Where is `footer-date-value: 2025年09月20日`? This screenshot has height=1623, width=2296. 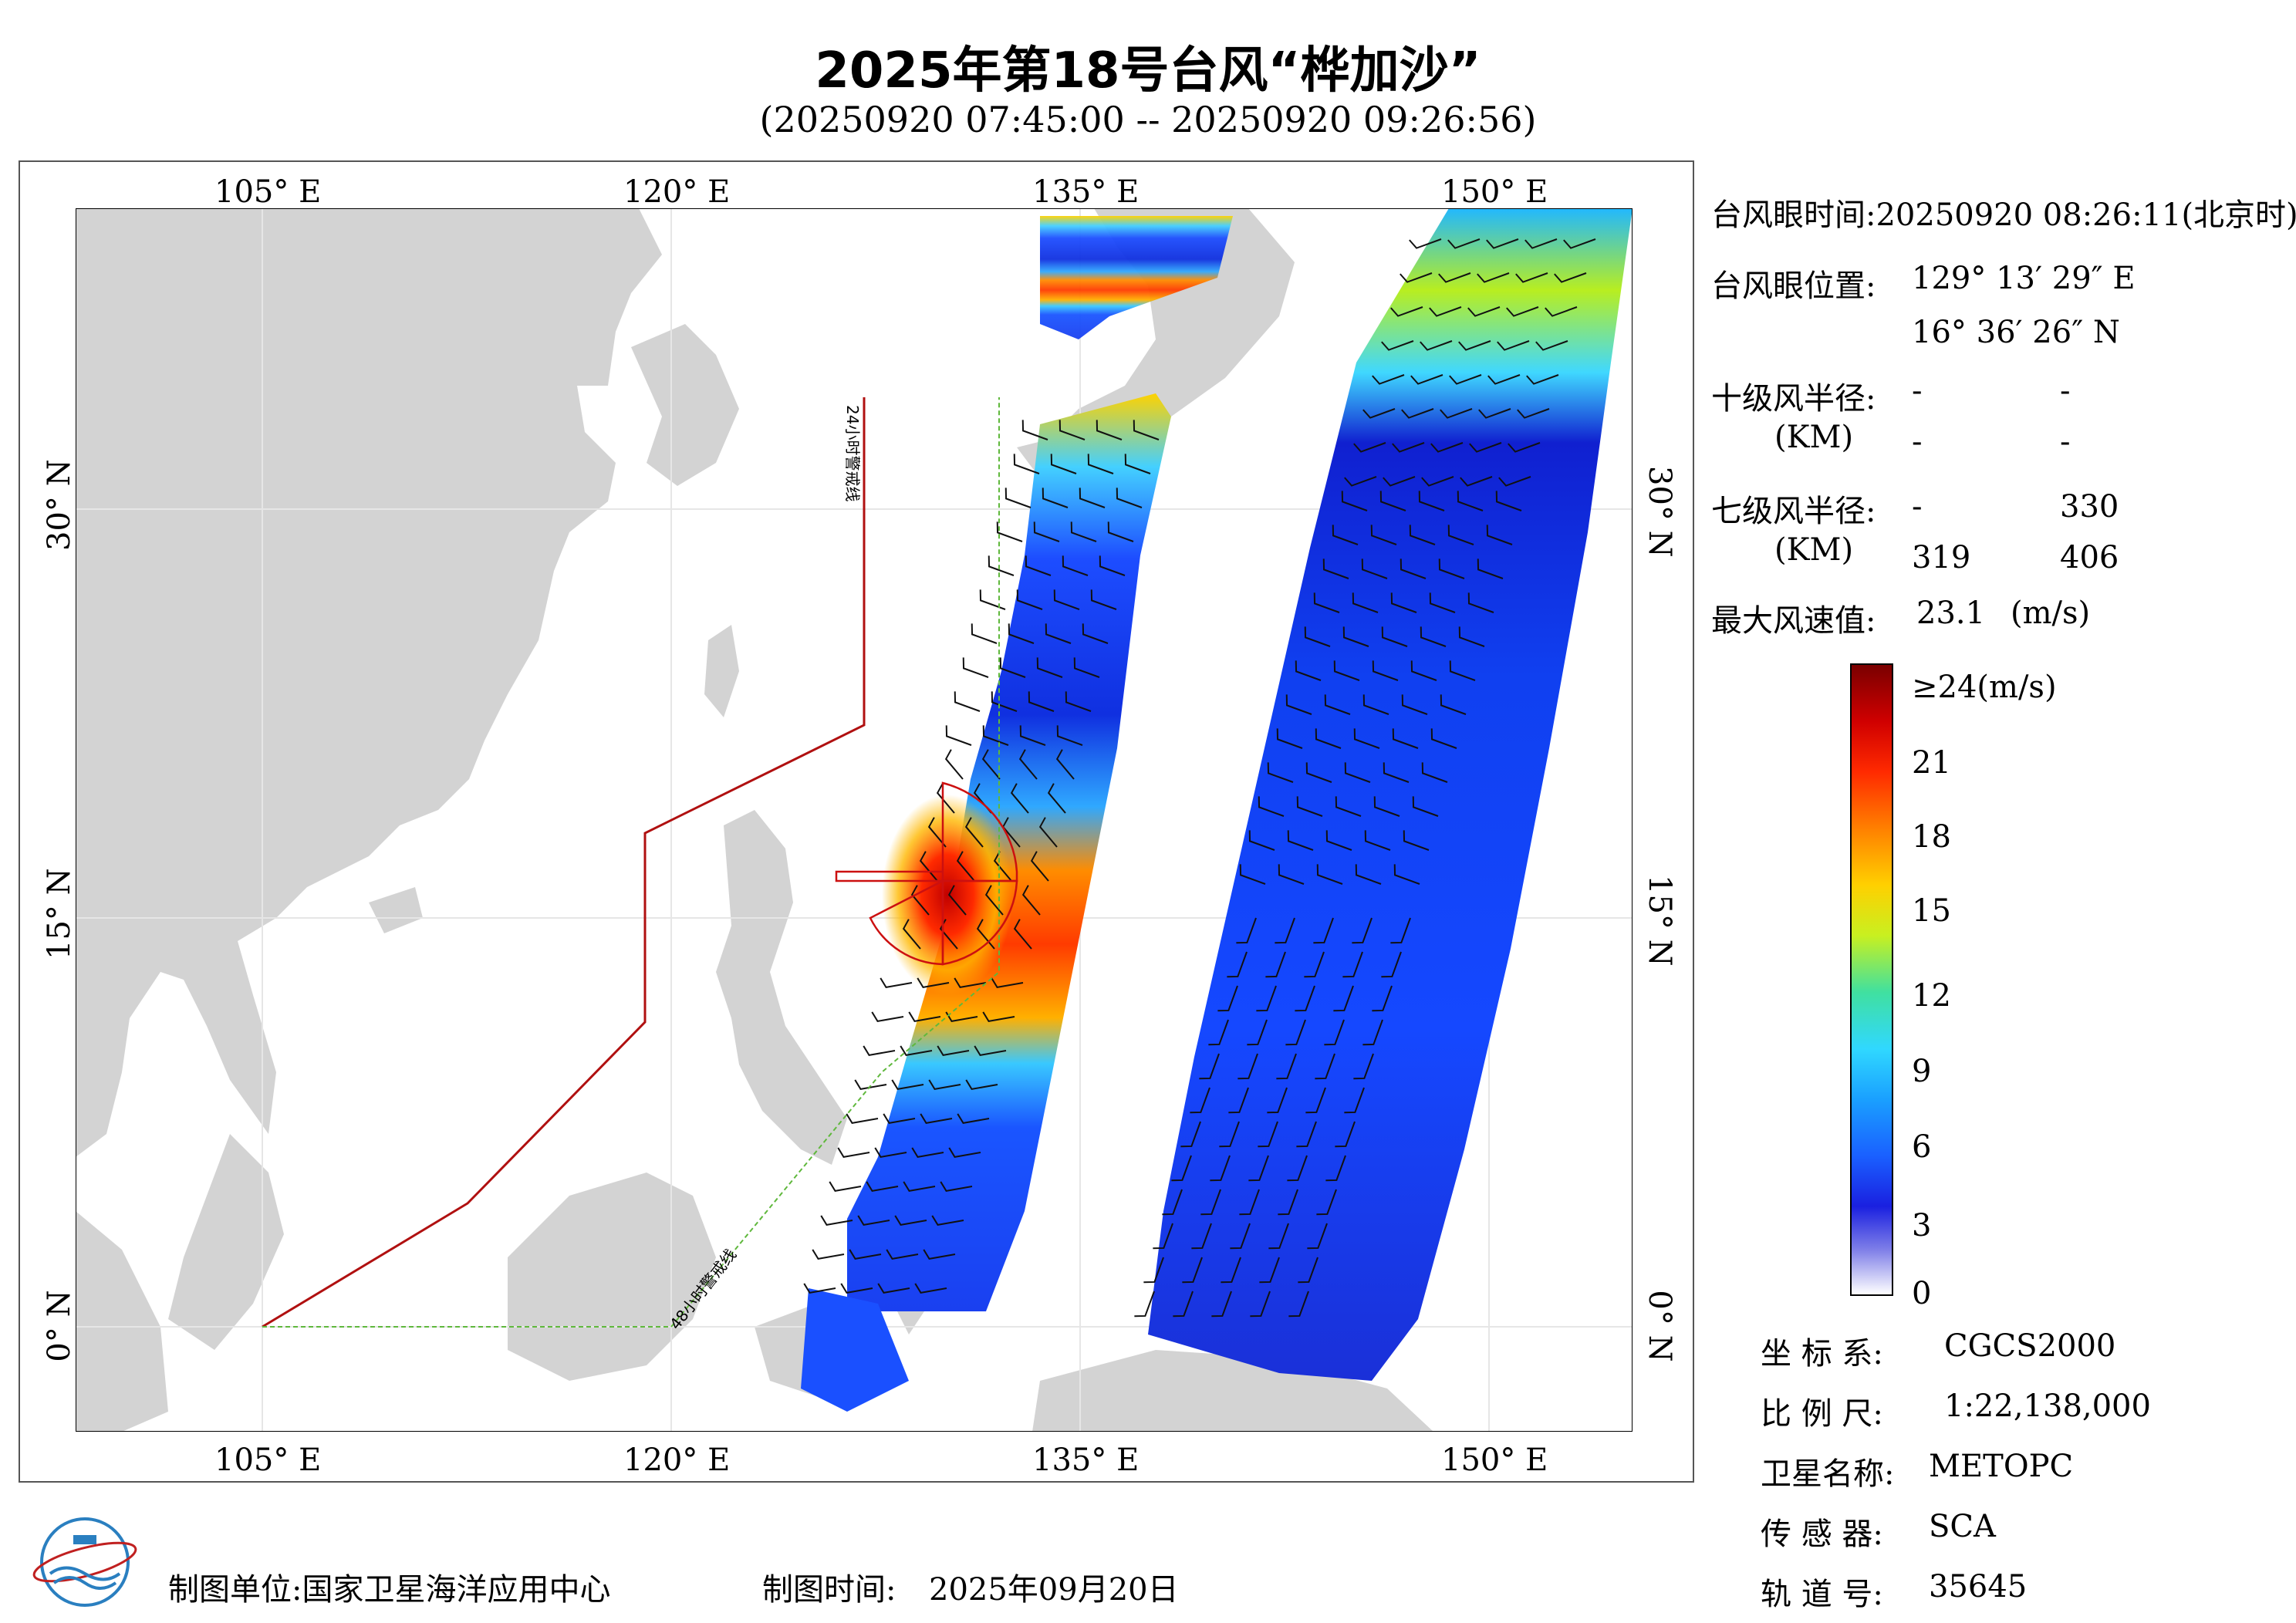
footer-date-value: 2025年09月20日 is located at coordinates (1054, 1590).